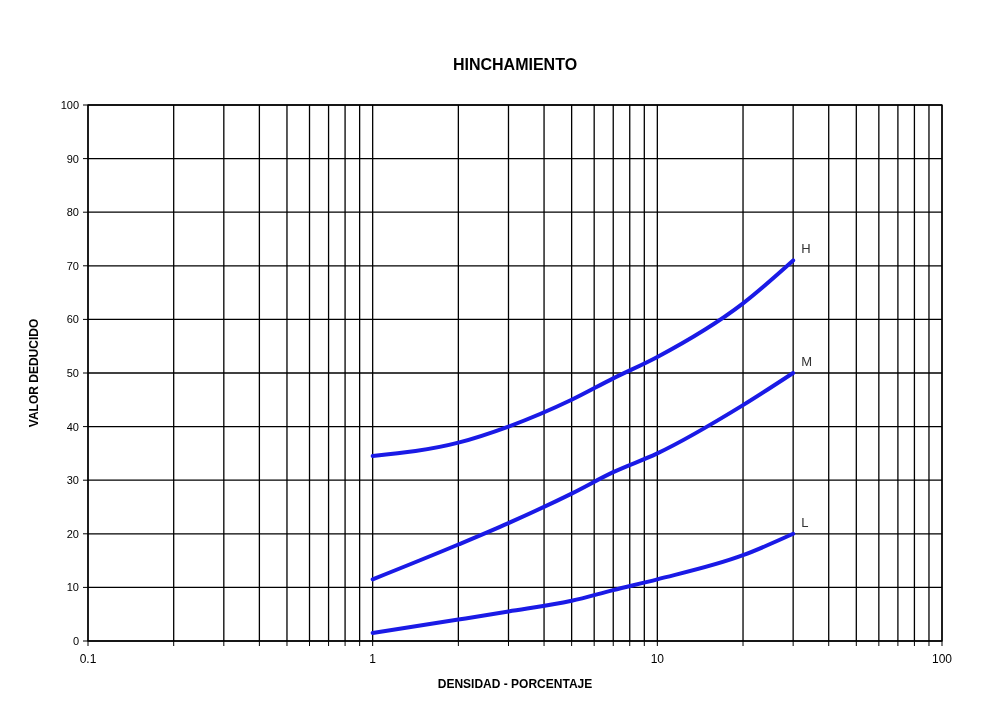 The image size is (1005, 704). What do you see at coordinates (75, 641) in the screenshot?
I see `y-tick-label: 0` at bounding box center [75, 641].